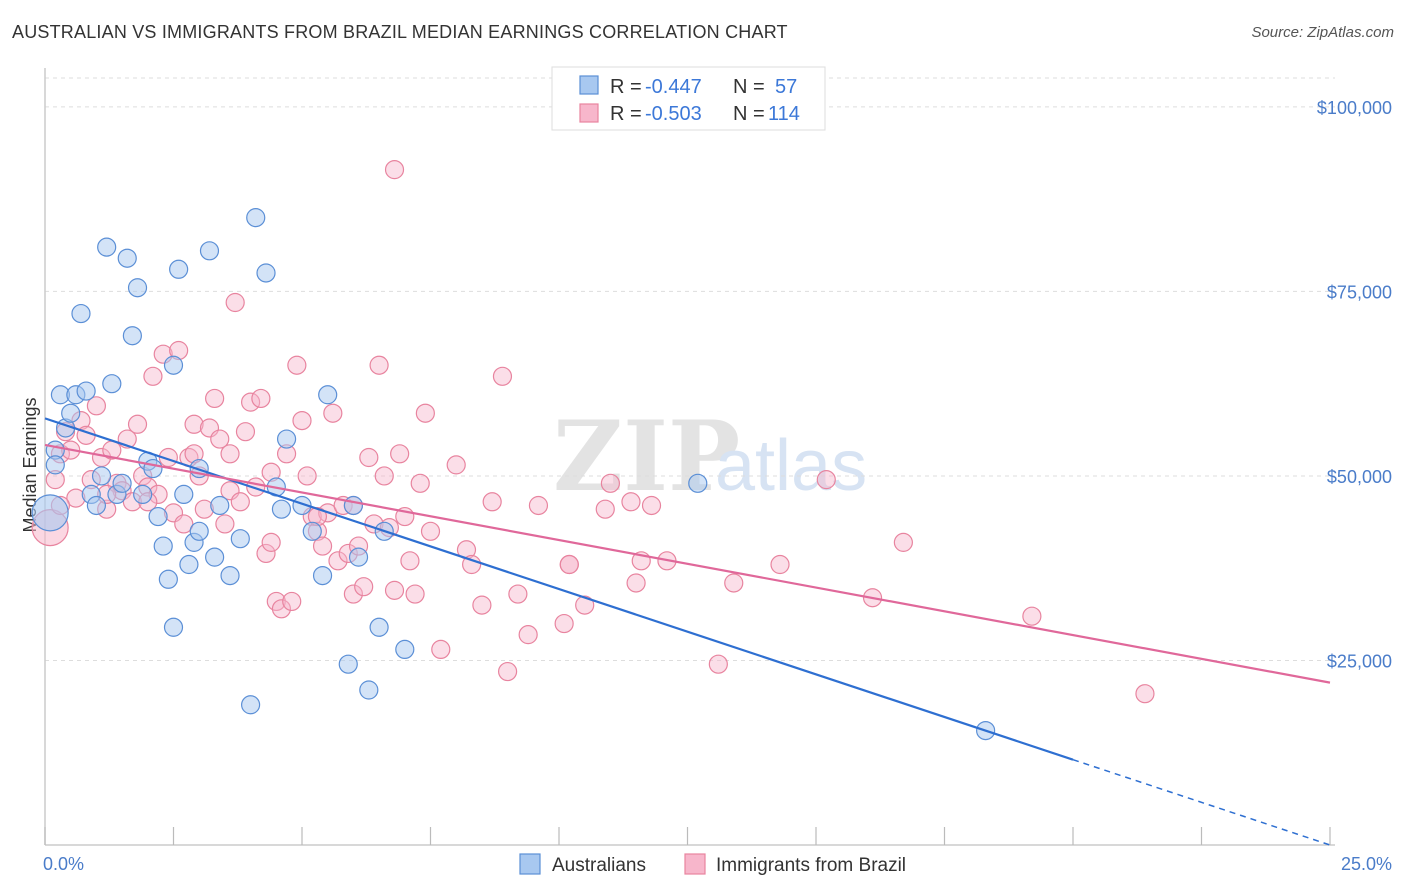 The height and width of the screenshot is (892, 1406). What do you see at coordinates (687, 836) in the screenshot?
I see `x-ticks` at bounding box center [687, 836].